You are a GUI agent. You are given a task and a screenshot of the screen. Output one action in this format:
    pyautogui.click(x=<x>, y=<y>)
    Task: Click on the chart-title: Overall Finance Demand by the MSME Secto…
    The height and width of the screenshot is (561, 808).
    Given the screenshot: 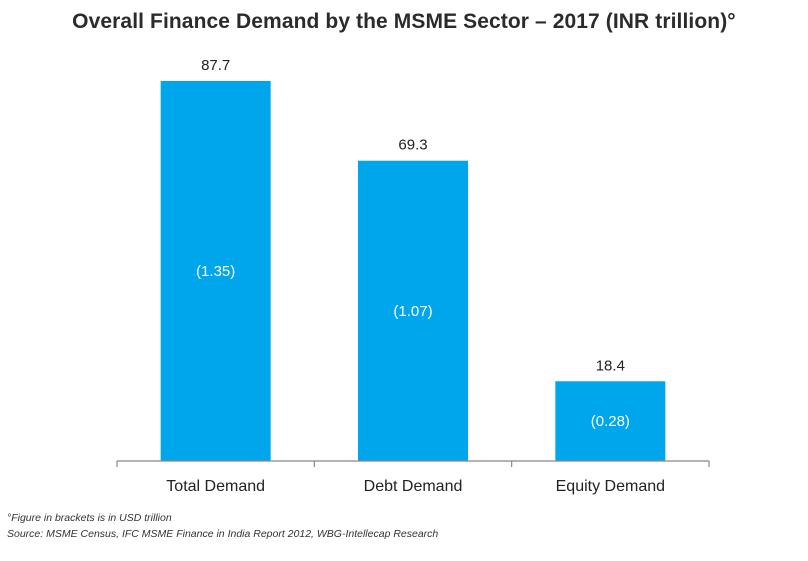 What is the action you would take?
    pyautogui.click(x=404, y=21)
    